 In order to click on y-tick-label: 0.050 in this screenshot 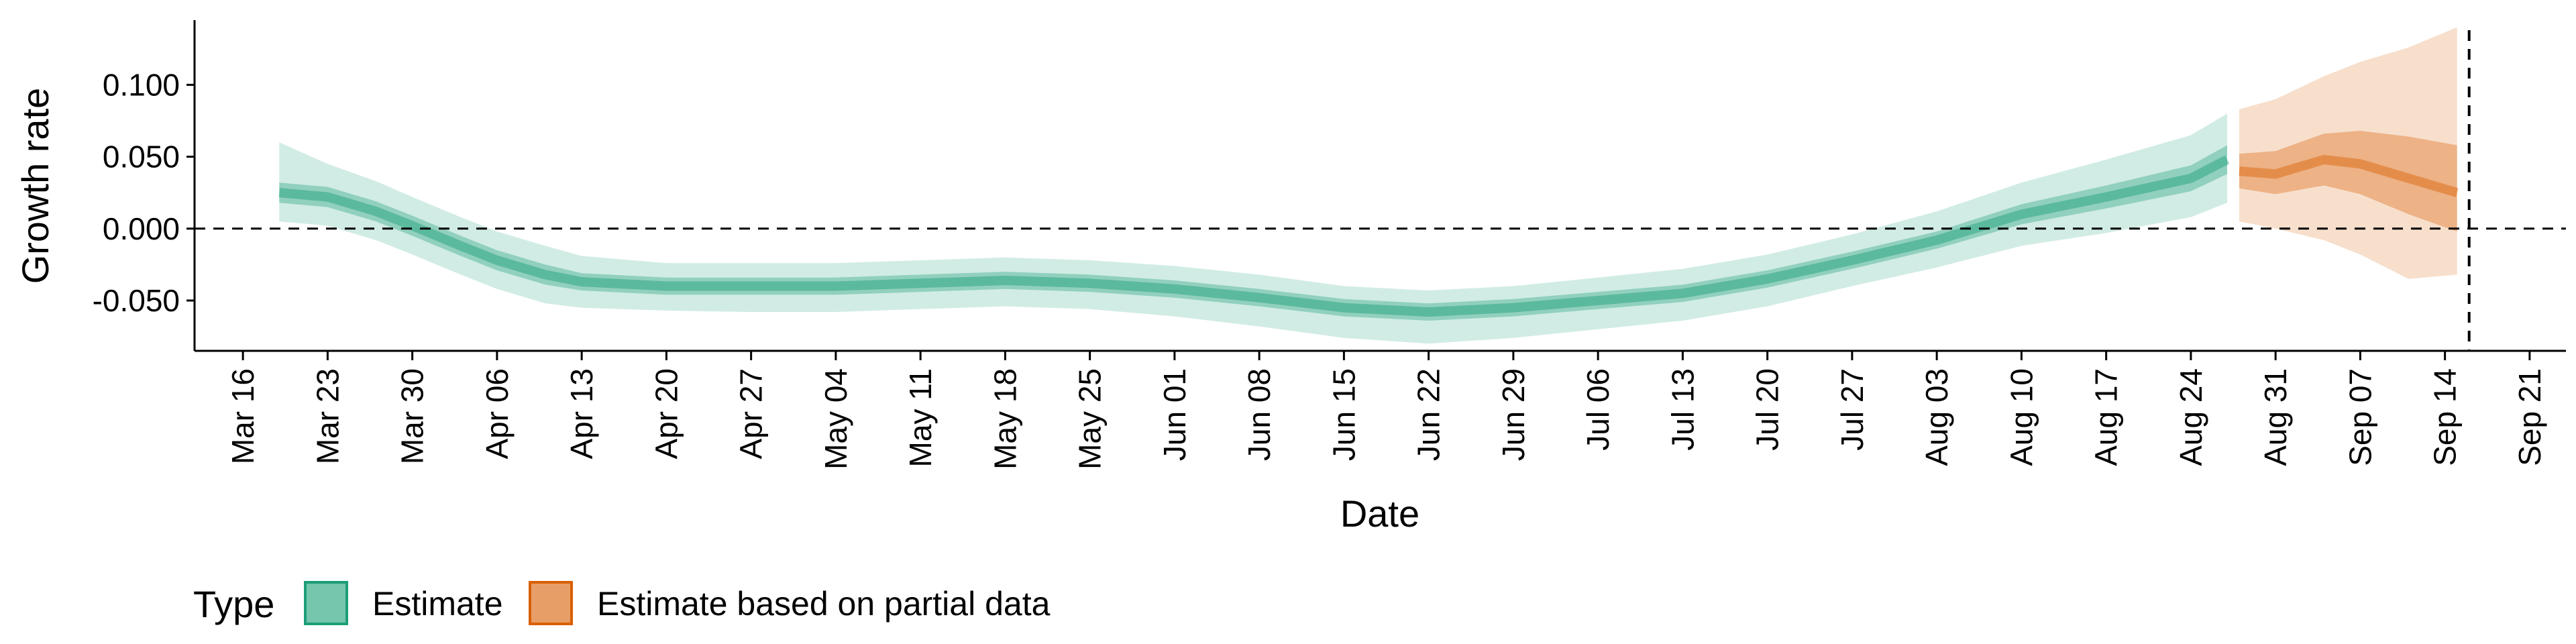, I will do `click(141, 157)`.